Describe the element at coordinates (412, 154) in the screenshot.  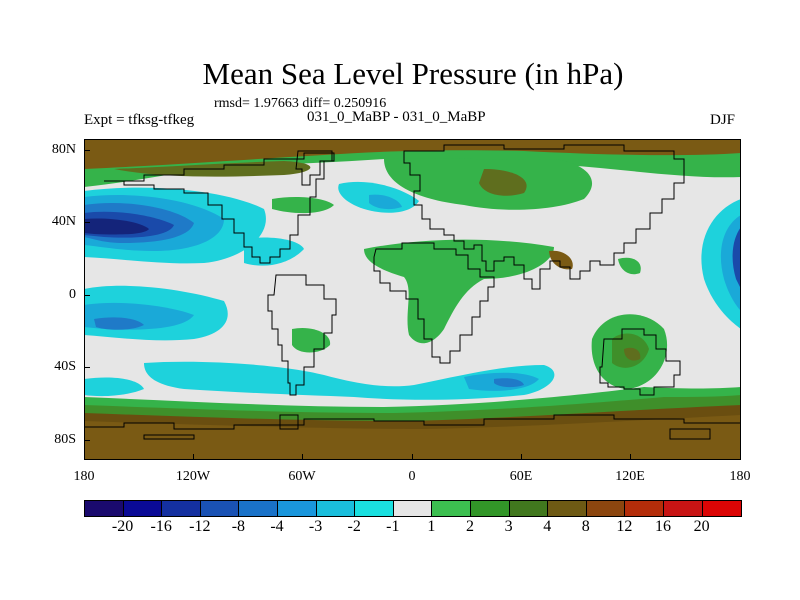
I see `north-band-brown` at that location.